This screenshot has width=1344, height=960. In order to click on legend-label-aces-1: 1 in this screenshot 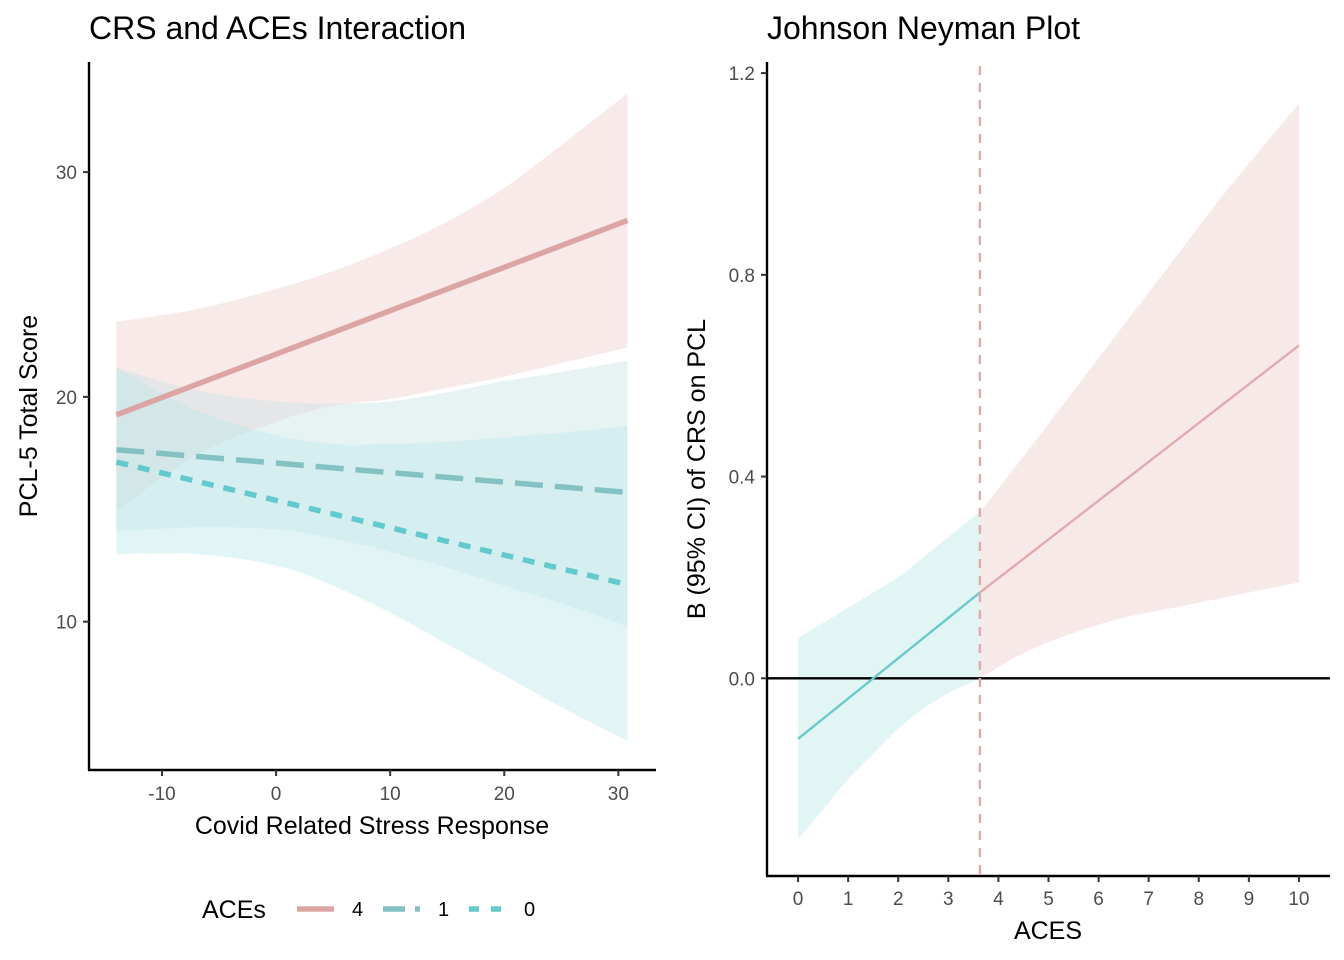, I will do `click(443, 910)`.